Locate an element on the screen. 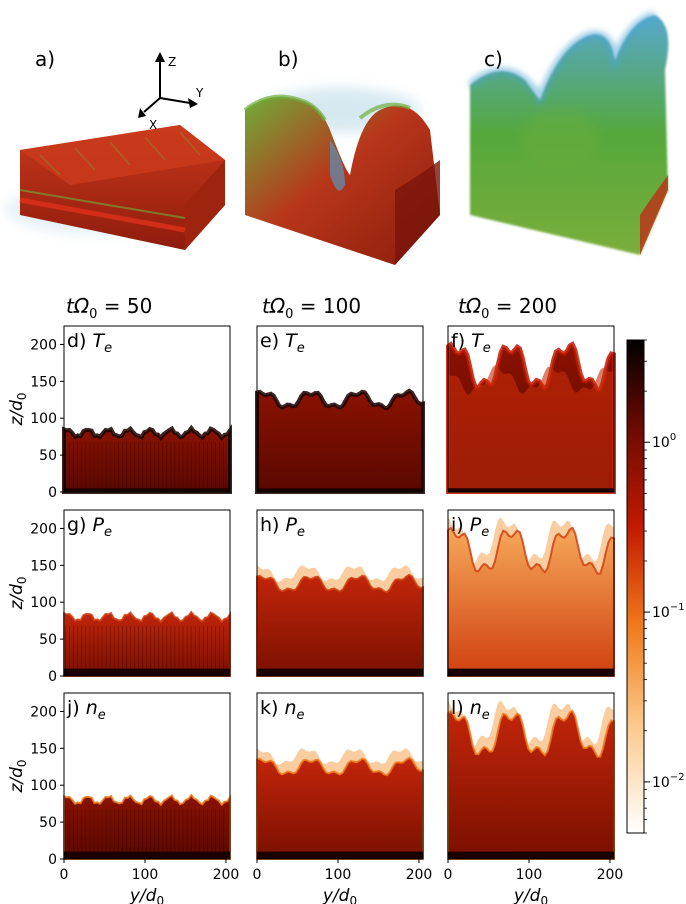  inner-layer is located at coordinates (531, 428).